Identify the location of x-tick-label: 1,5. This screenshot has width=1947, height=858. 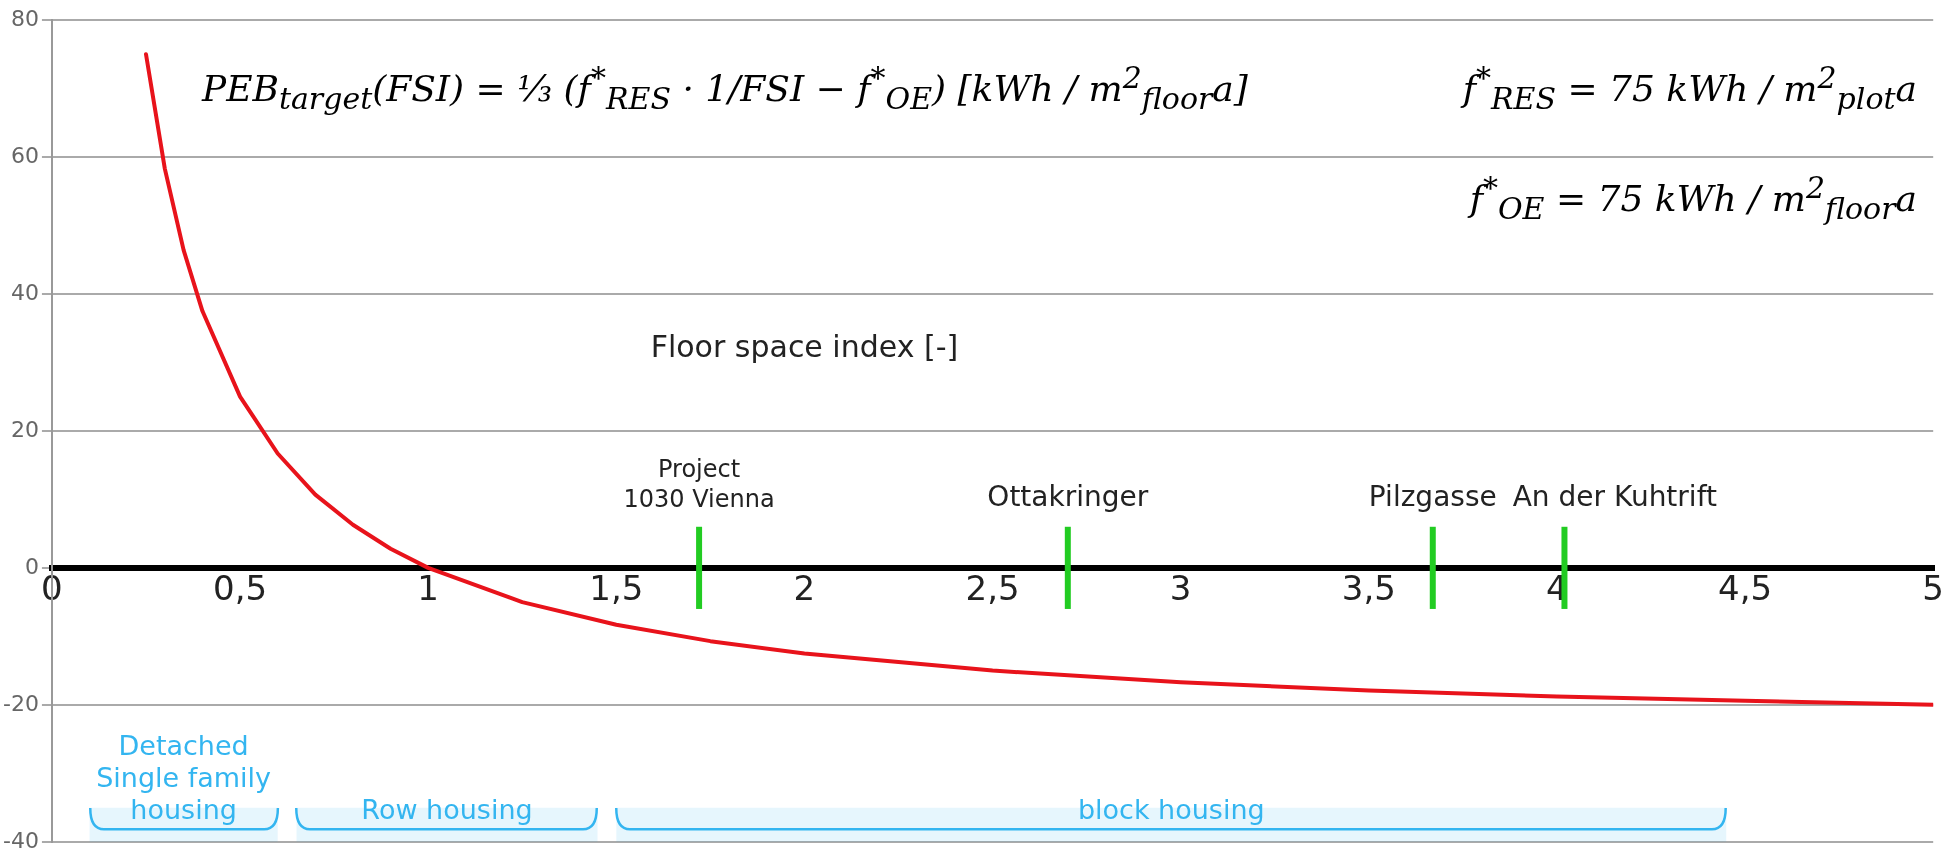
(616, 588).